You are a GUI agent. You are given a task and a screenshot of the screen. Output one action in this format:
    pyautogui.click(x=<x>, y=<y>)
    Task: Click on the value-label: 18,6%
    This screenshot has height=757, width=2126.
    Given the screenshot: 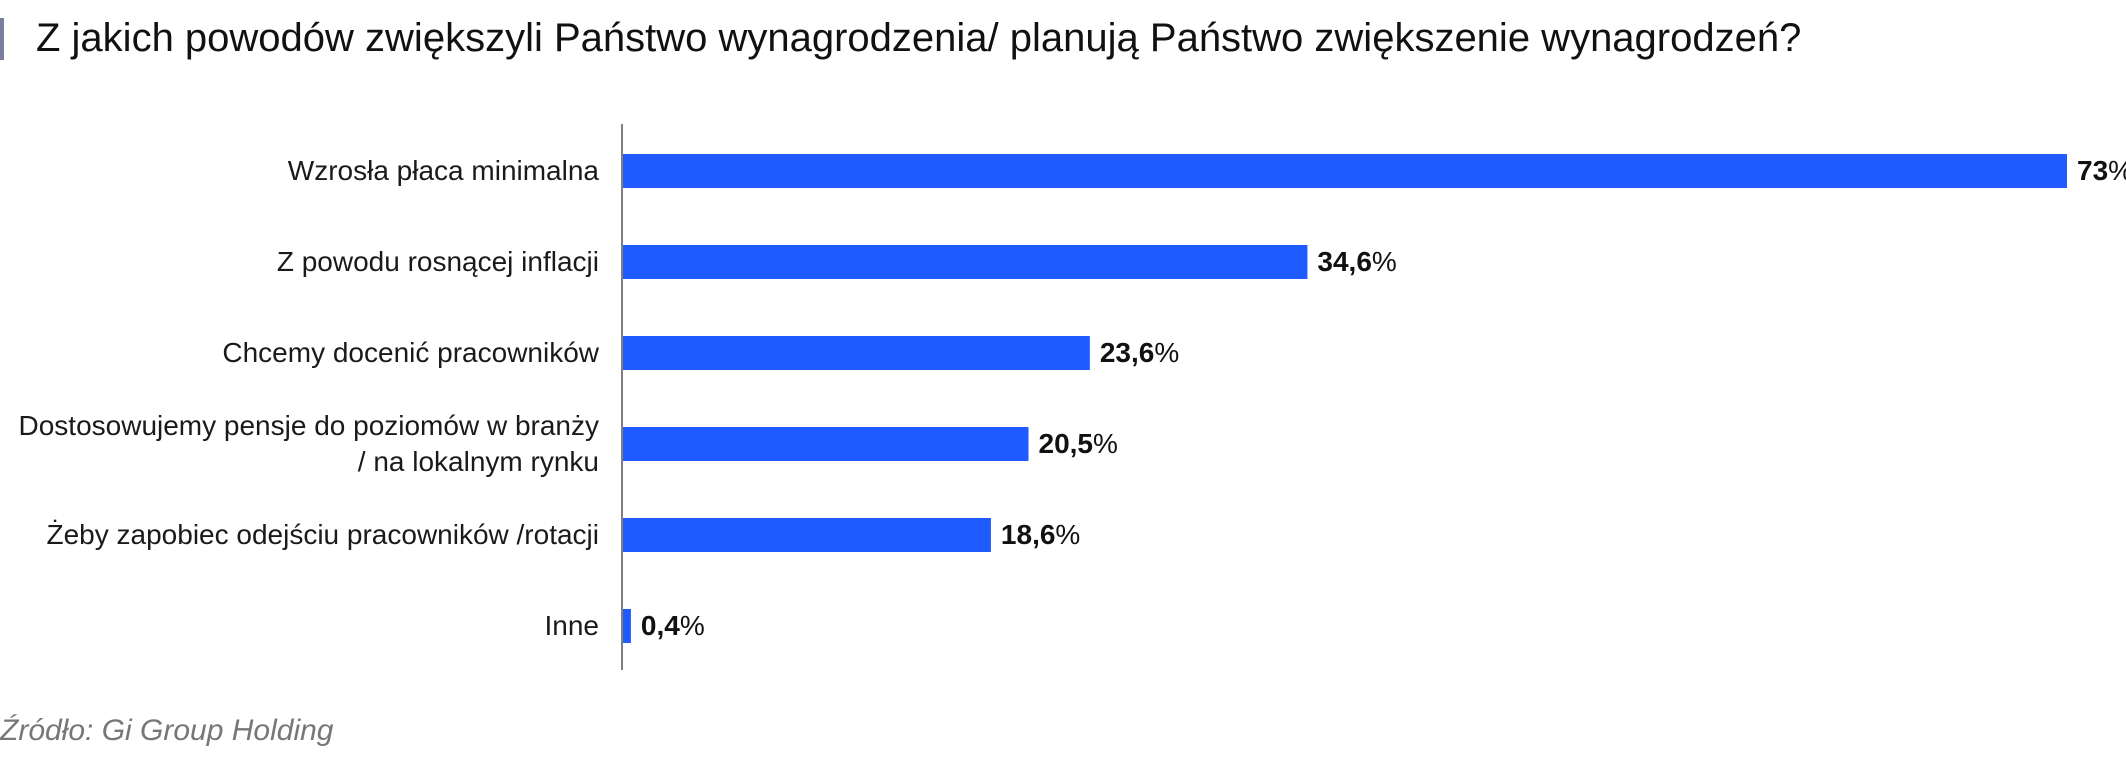 What is the action you would take?
    pyautogui.click(x=1040, y=535)
    